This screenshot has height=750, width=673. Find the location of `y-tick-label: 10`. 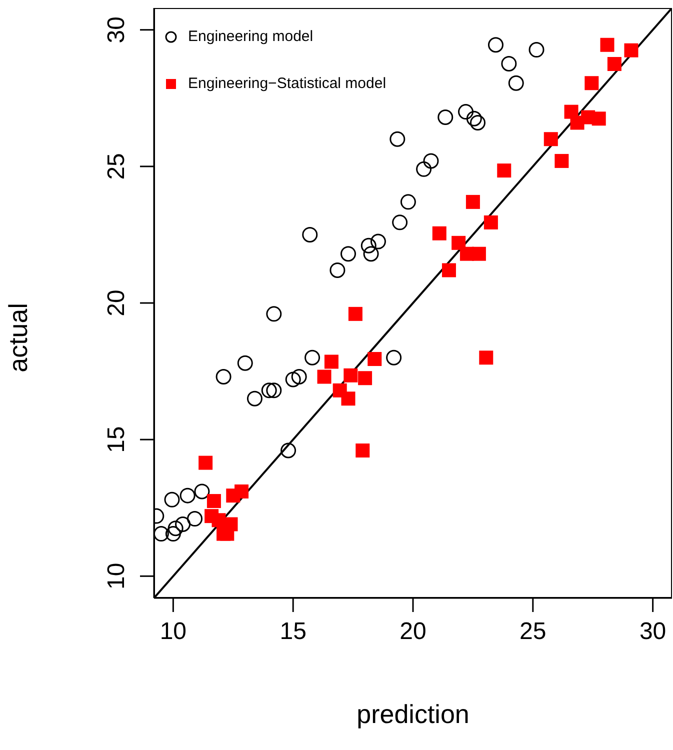

y-tick-label: 10 is located at coordinates (116, 576).